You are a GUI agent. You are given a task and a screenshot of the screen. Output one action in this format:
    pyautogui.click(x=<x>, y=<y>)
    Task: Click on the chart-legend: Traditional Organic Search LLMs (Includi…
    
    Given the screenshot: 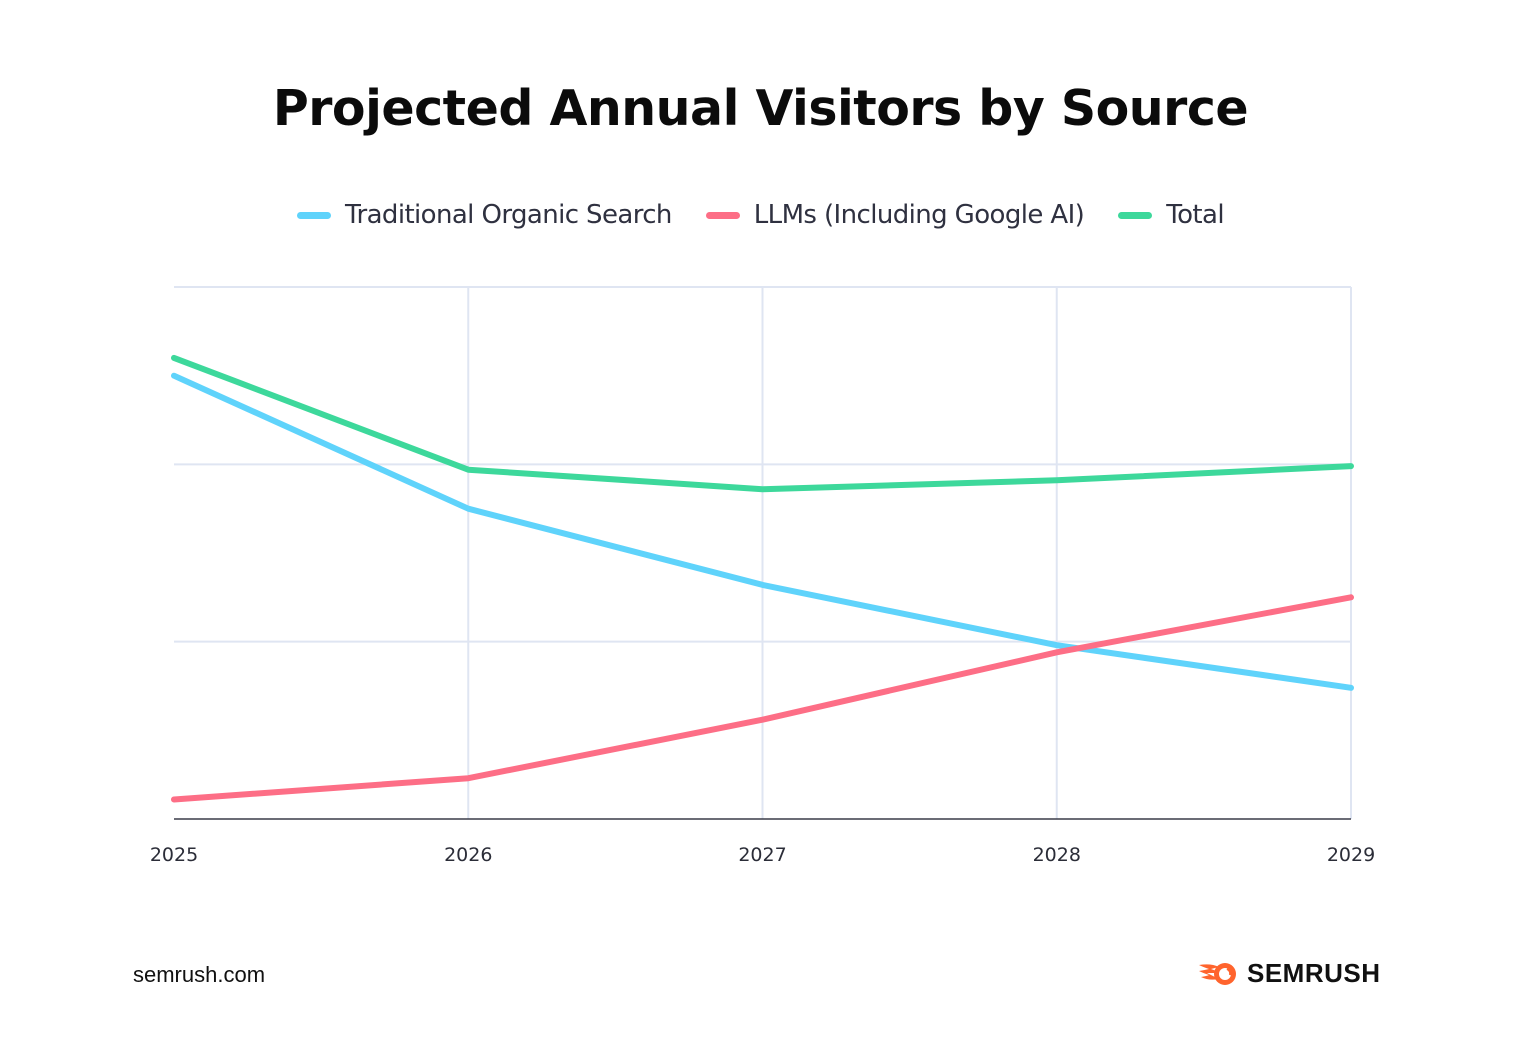 What is the action you would take?
    pyautogui.click(x=760, y=215)
    